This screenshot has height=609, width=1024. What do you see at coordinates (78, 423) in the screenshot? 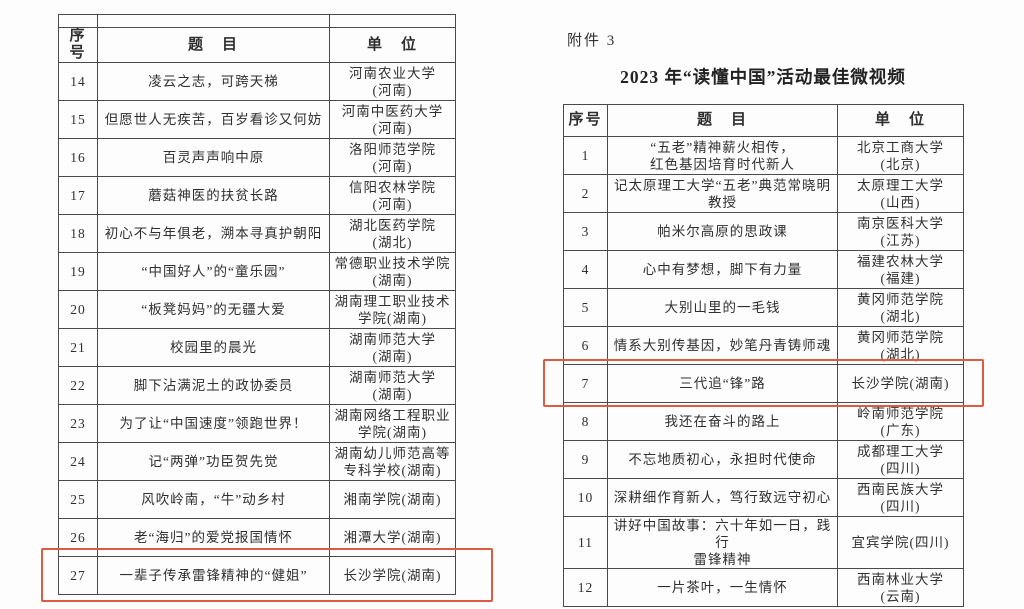
I see `cell-no: 23` at bounding box center [78, 423].